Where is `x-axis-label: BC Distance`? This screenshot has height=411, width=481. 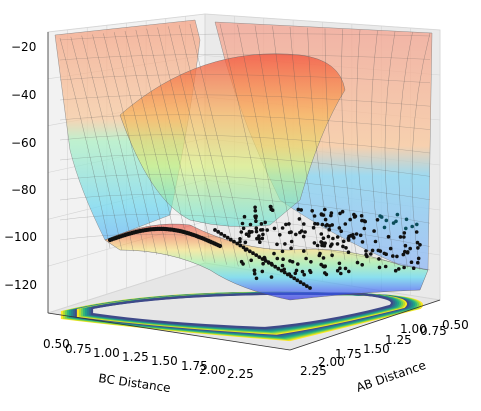 x-axis-label: BC Distance is located at coordinates (135, 383).